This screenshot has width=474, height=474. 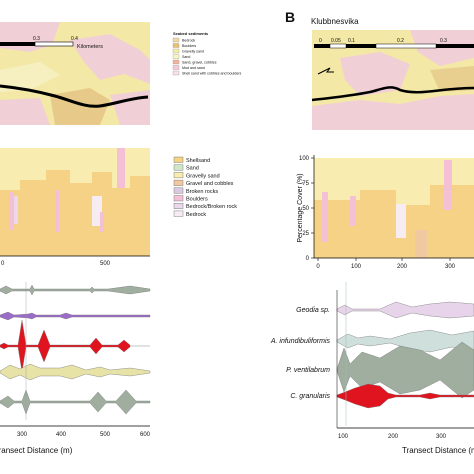 I want to click on species-label: C. granularis, so click(x=310, y=396).